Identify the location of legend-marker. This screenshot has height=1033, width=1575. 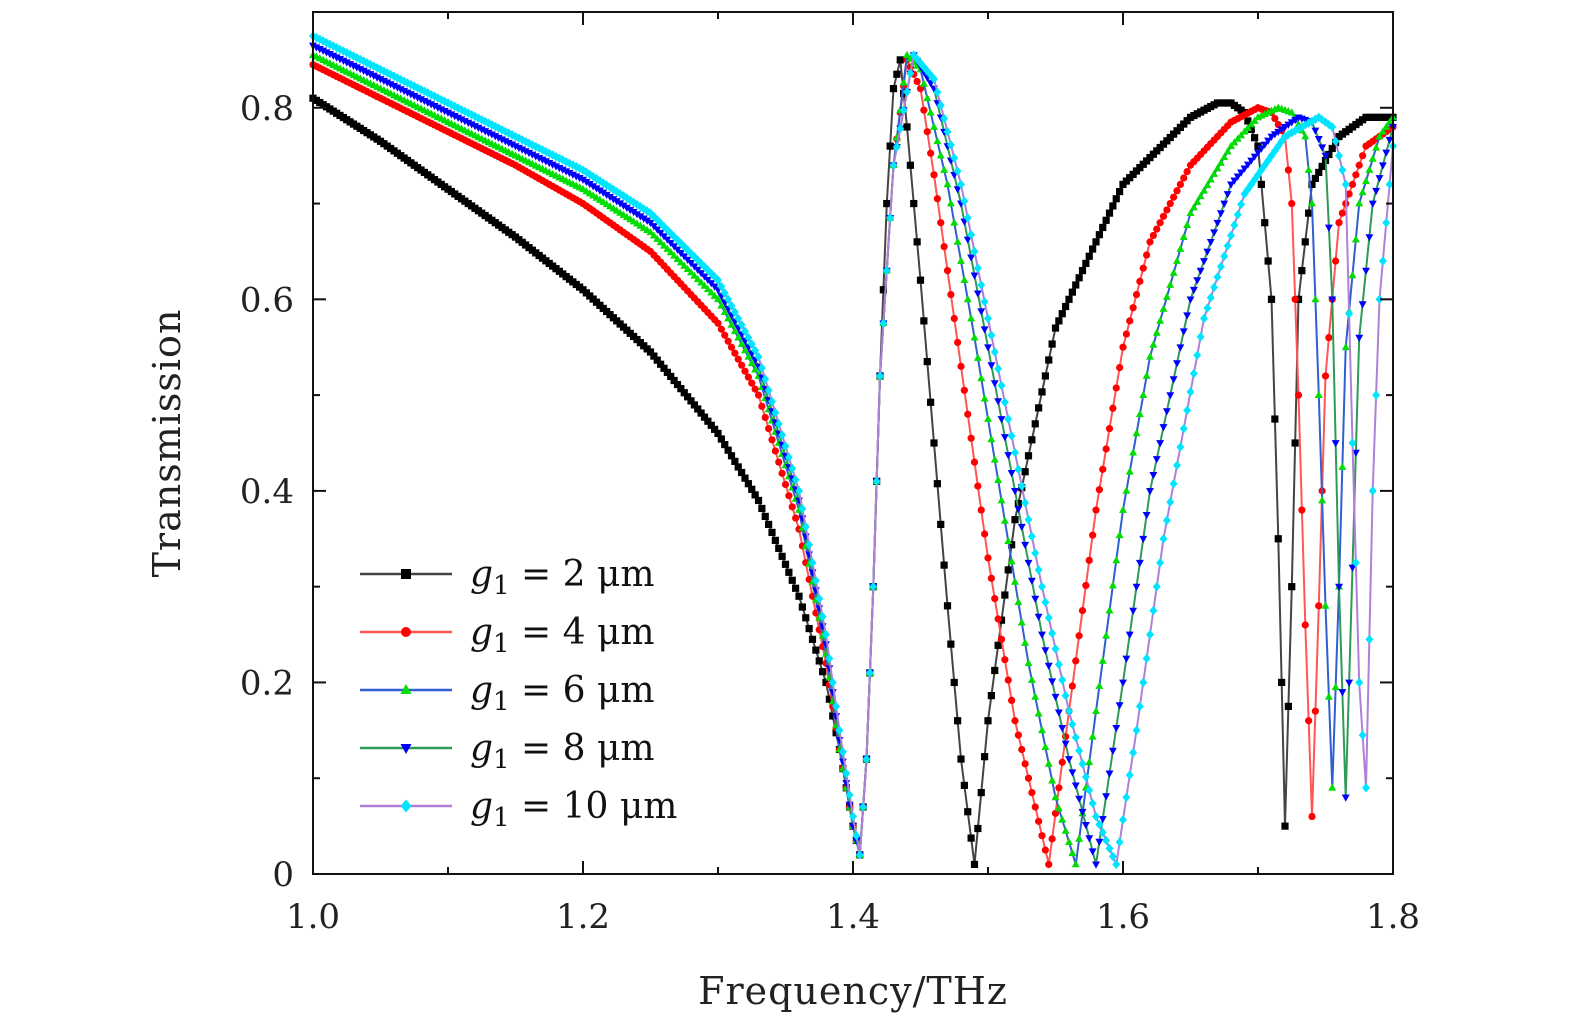
(406, 574).